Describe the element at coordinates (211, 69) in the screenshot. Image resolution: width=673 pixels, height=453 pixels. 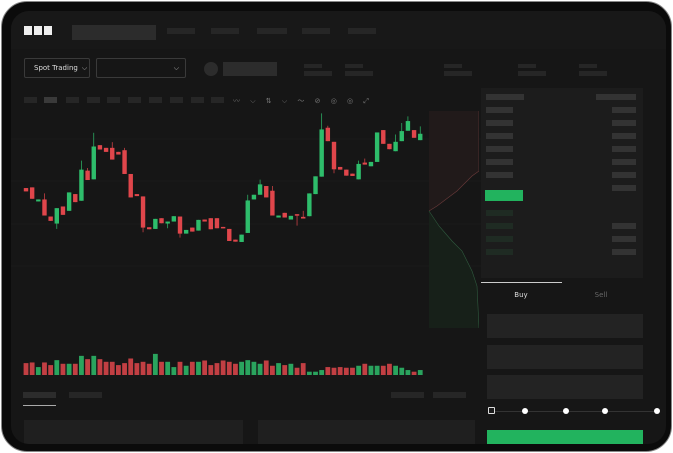
I see `coin-icon` at that location.